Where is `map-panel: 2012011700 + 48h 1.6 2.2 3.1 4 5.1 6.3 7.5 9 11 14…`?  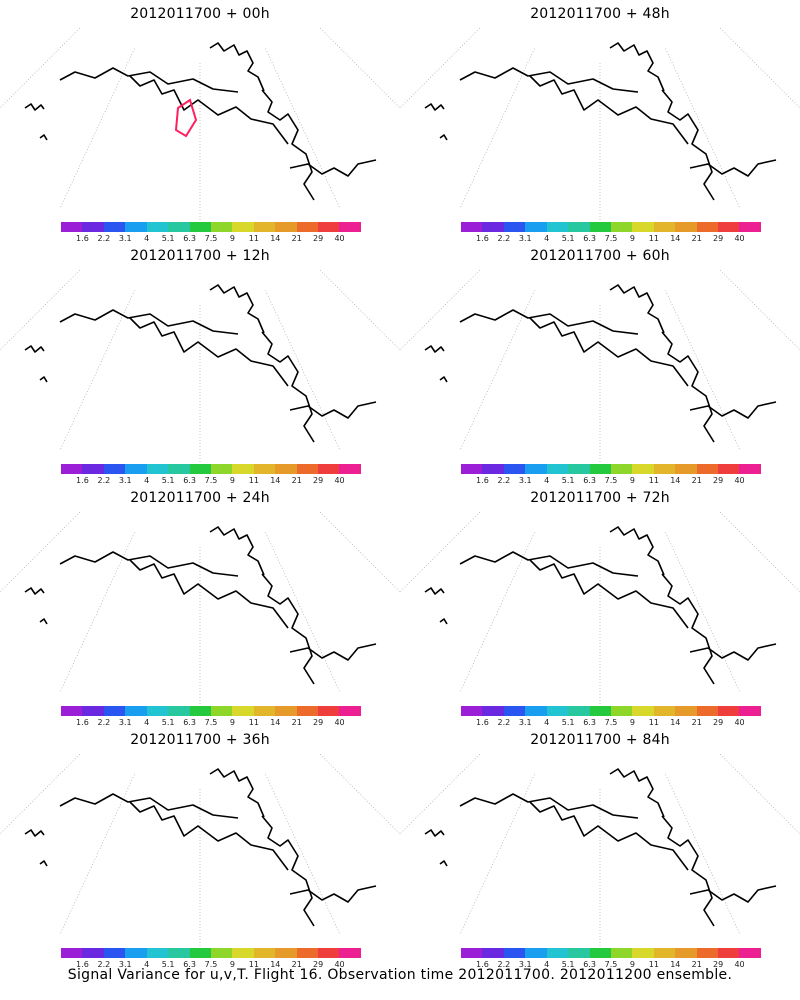 map-panel: 2012011700 + 48h 1.6 2.2 3.1 4 5.1 6.3 7.5 9 11 14… is located at coordinates (600, 122).